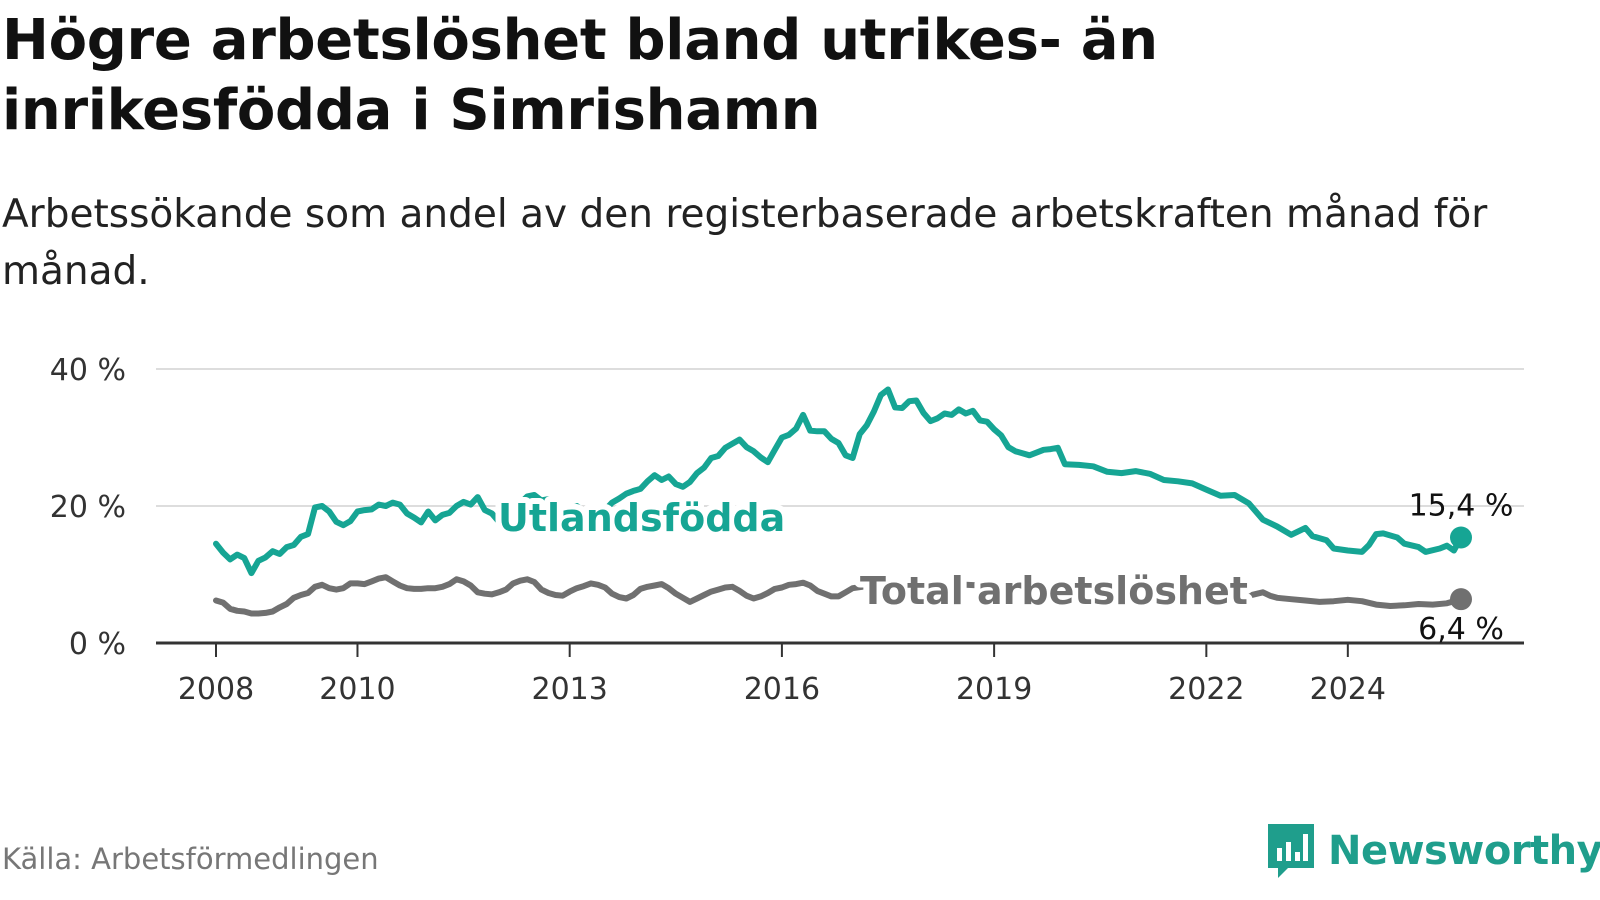 This screenshot has height=900, width=1600. I want to click on x-tick-label: 2019, so click(994, 689).